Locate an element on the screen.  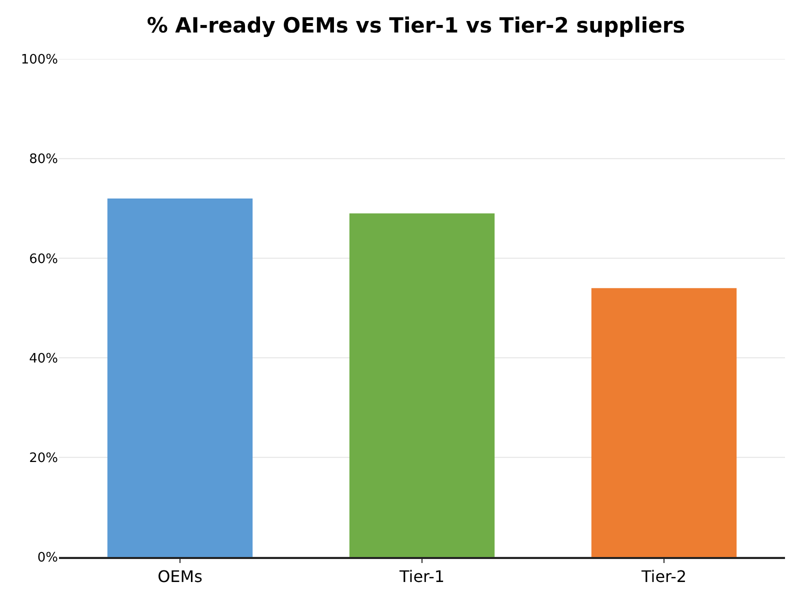
x-tick-label: Tier-1 is located at coordinates (421, 576).